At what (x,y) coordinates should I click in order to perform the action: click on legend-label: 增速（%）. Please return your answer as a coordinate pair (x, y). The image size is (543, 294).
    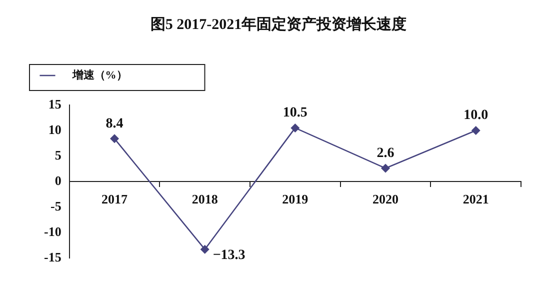
    Looking at the image, I should click on (93, 75).